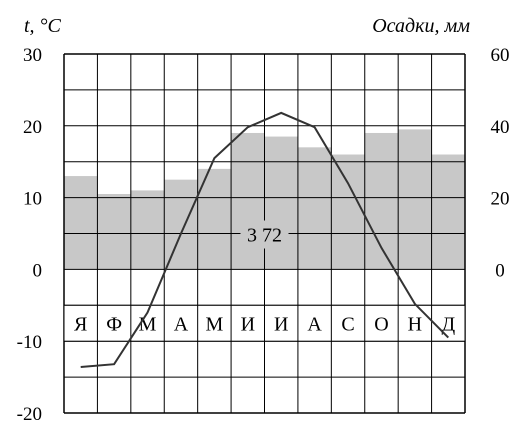 This screenshot has height=423, width=516. Describe the element at coordinates (500, 127) in the screenshot. I see `precipitation-tick-label: 40` at that location.